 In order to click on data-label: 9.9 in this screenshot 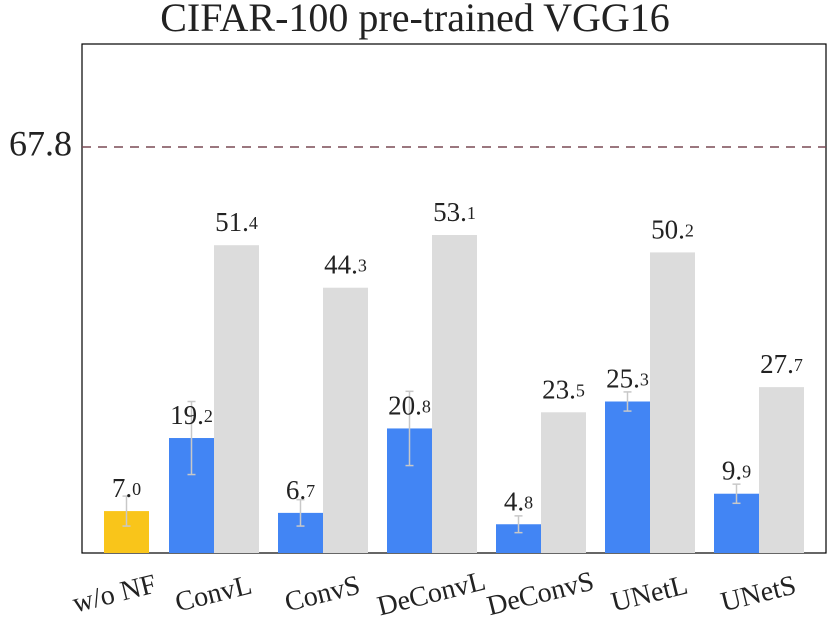, I will do `click(736, 471)`.